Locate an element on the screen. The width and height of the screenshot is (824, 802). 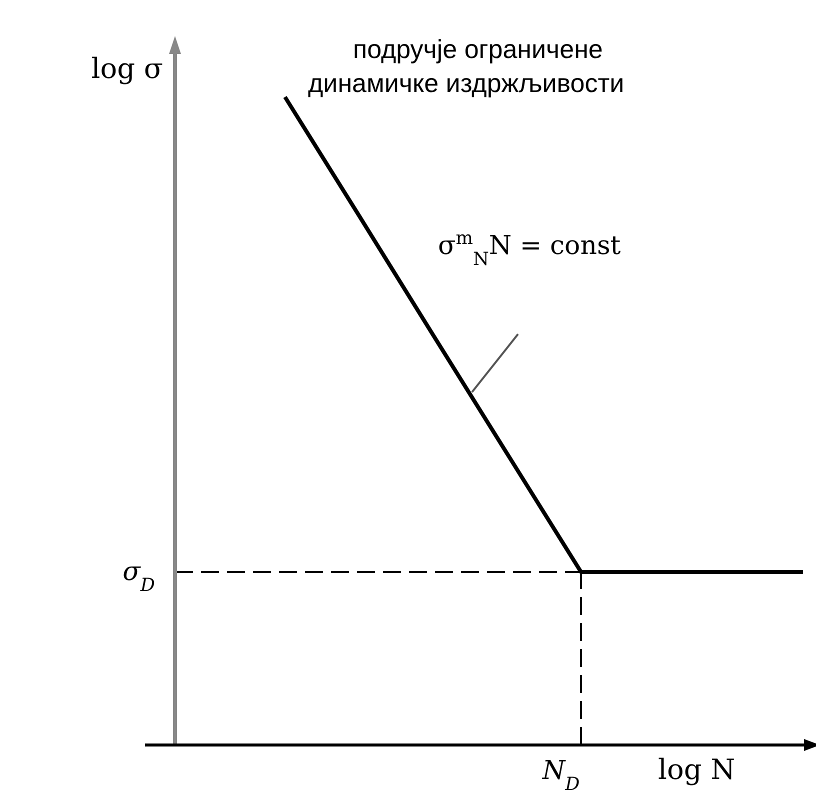
x-axis-title: log N is located at coordinates (697, 769).